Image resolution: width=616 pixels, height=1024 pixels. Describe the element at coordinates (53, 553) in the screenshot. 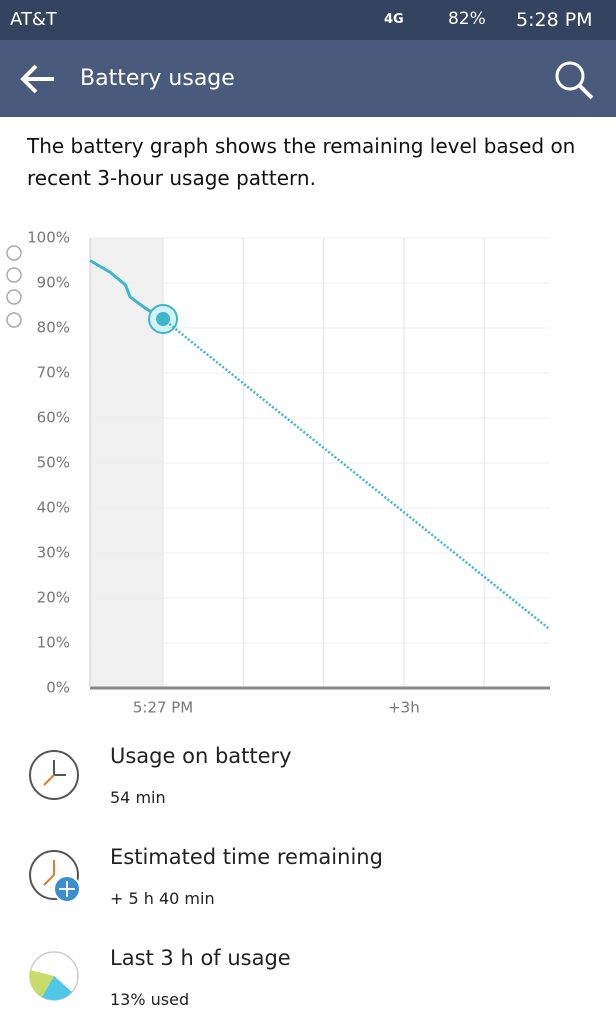

I see `y-tick-label: 30%` at that location.